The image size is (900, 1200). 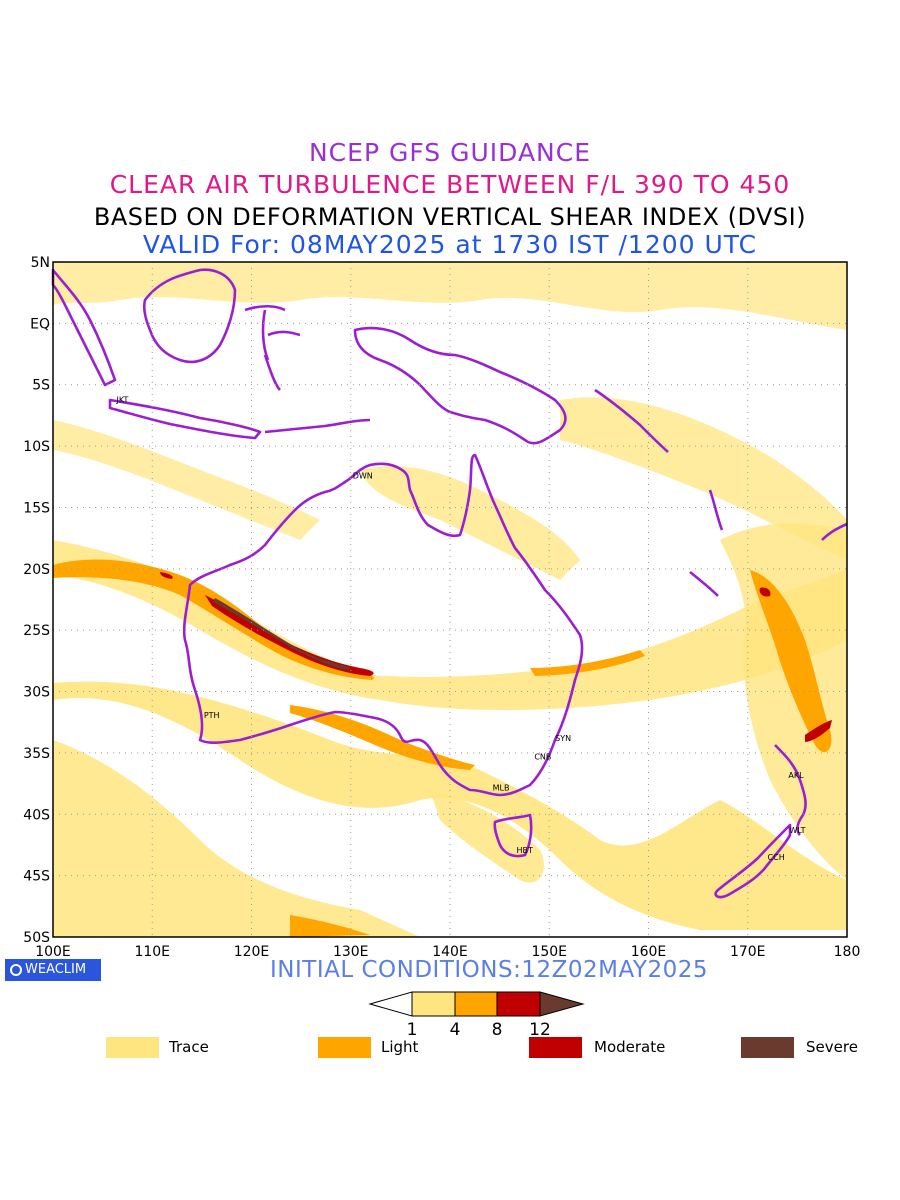 I want to click on new-guinea-coastline, so click(x=460, y=385).